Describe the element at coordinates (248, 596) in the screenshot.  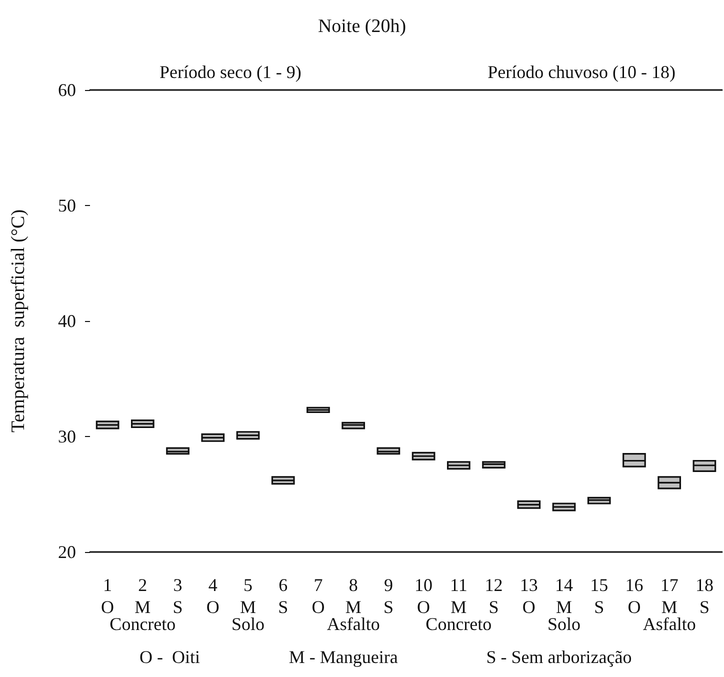
I see `x-tick-label: 5 M` at that location.